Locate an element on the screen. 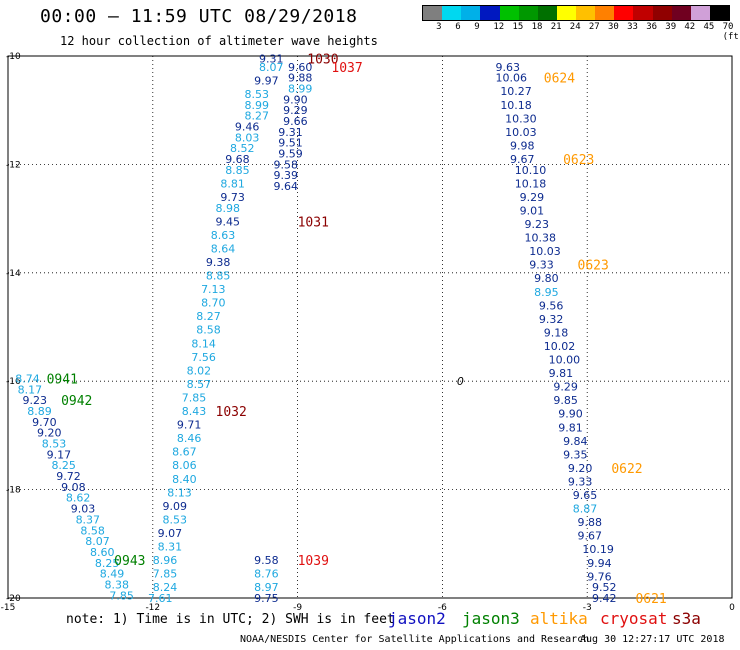 This screenshot has height=650, width=740. legend-cryosat: cryosat is located at coordinates (634, 618).